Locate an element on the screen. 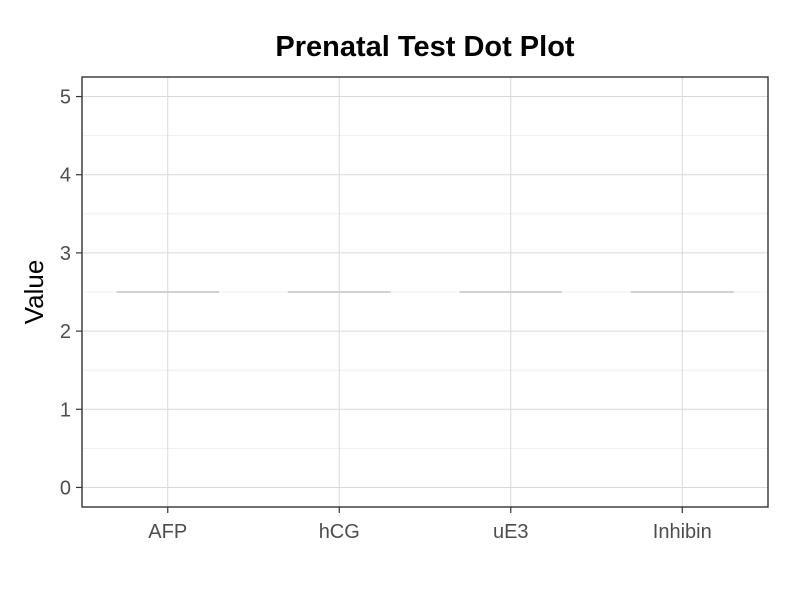 This screenshot has width=800, height=600. y-tick-label: 5 is located at coordinates (65, 98).